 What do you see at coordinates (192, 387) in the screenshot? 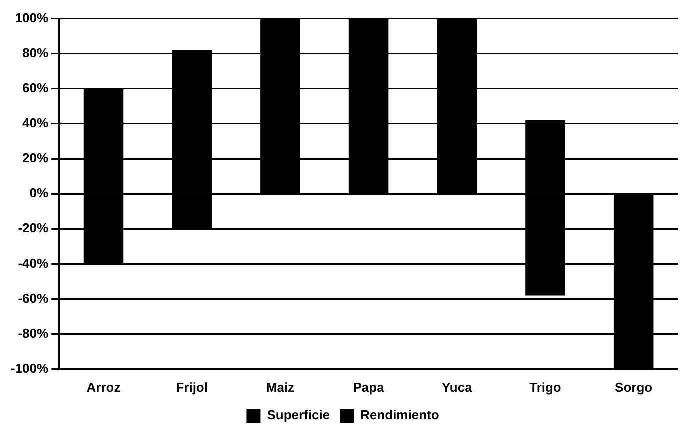
I see `x-tick-label: Frijol` at bounding box center [192, 387].